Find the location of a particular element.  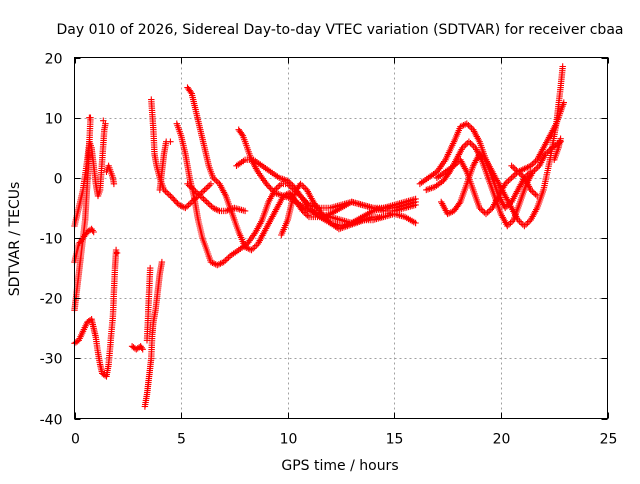

x-axis-label: GPS time / hours is located at coordinates (339, 466).